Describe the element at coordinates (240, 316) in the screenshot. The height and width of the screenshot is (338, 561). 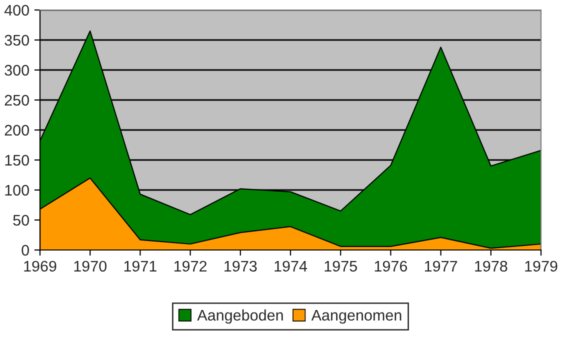
I see `legend-label: Aangeboden` at that location.